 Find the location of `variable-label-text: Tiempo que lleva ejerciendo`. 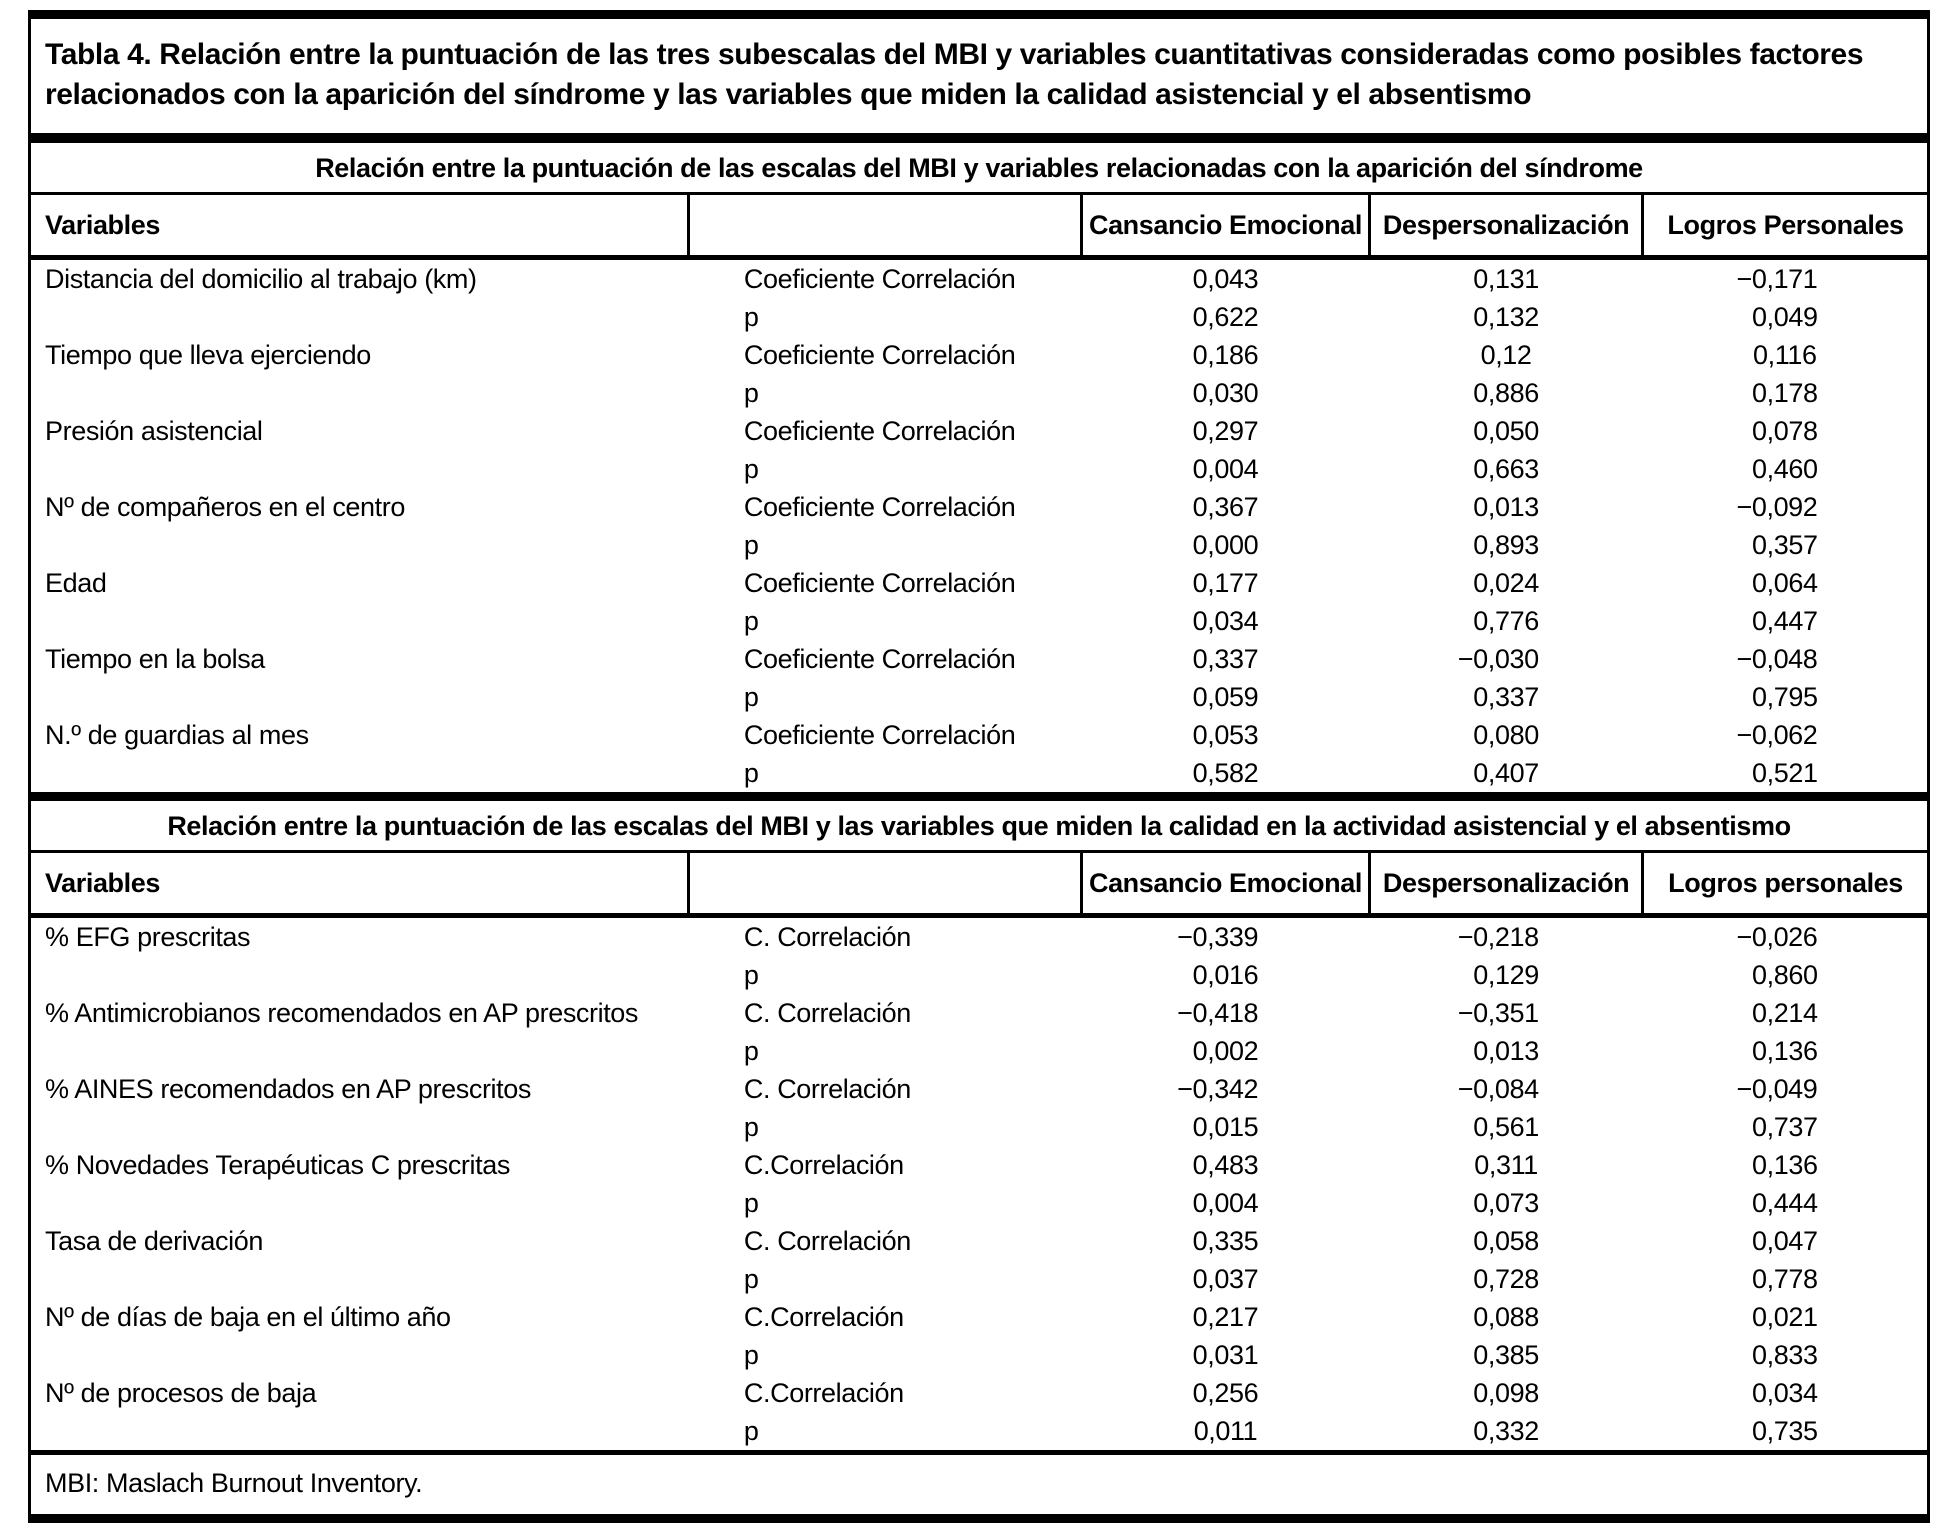

variable-label-text: Tiempo que lleva ejerciendo is located at coordinates (208, 354).